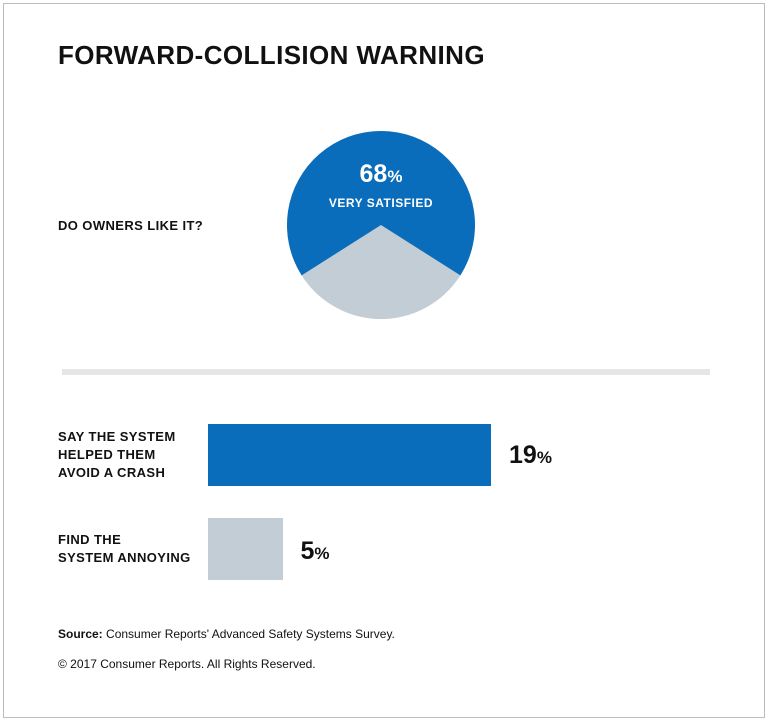 The height and width of the screenshot is (727, 770). I want to click on source-prefix: Source:, so click(80, 634).